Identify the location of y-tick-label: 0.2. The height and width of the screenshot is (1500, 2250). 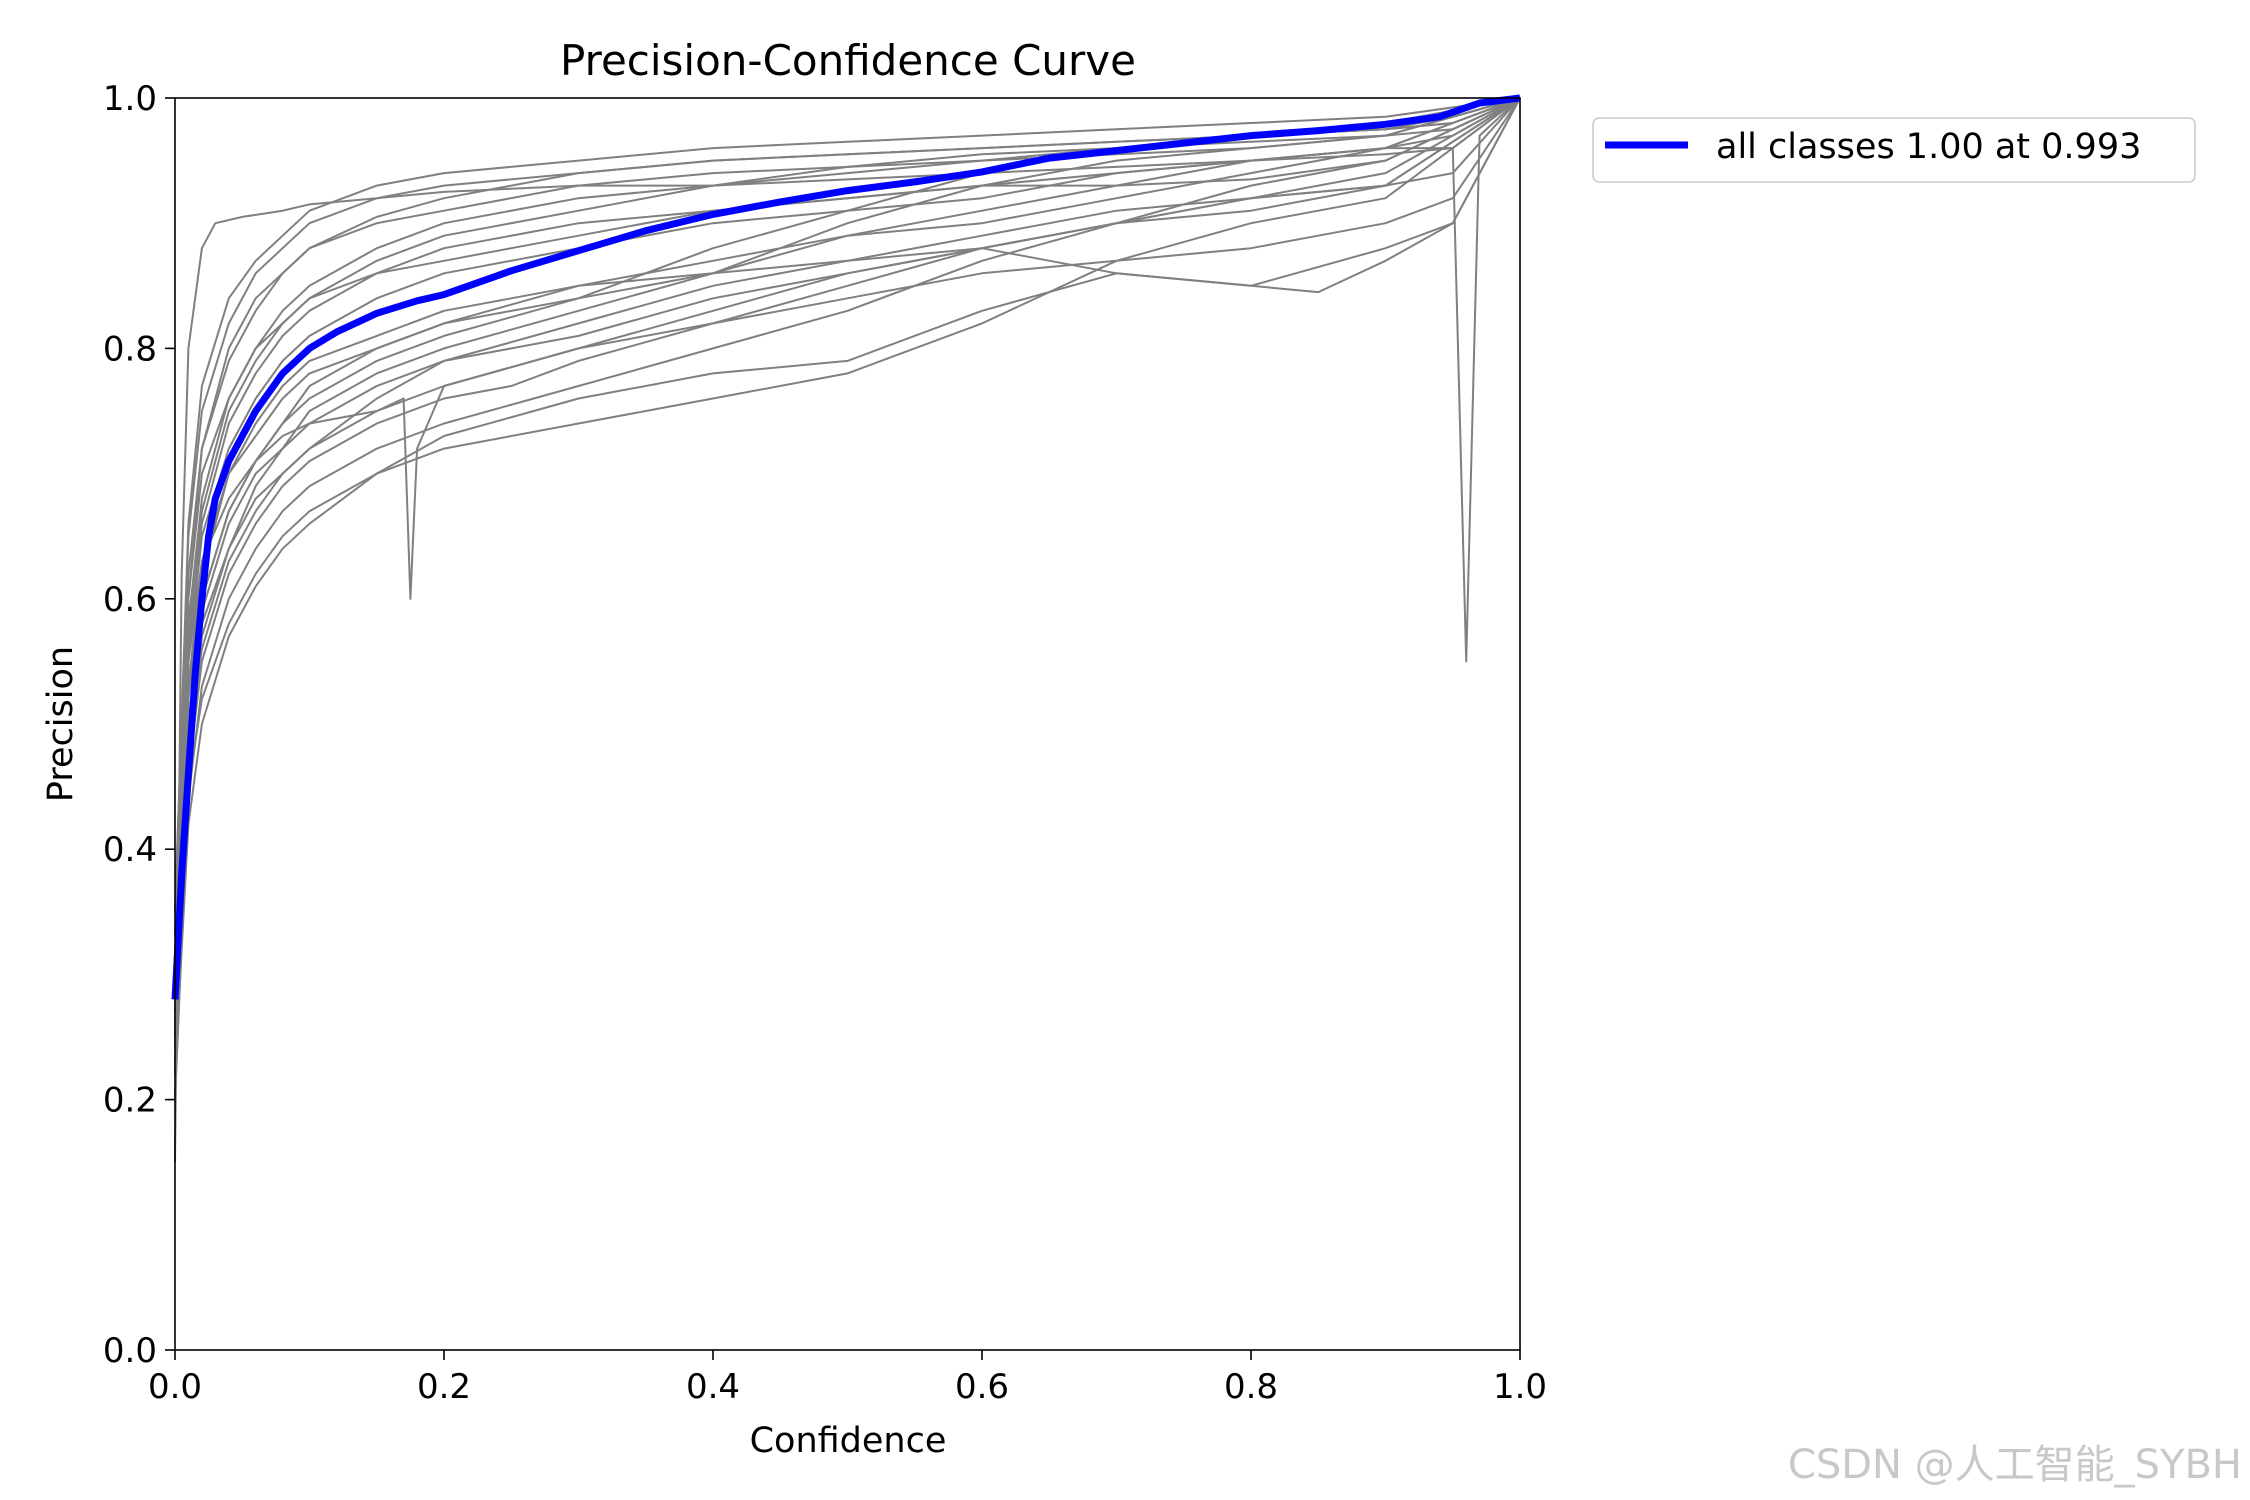
(130, 1101).